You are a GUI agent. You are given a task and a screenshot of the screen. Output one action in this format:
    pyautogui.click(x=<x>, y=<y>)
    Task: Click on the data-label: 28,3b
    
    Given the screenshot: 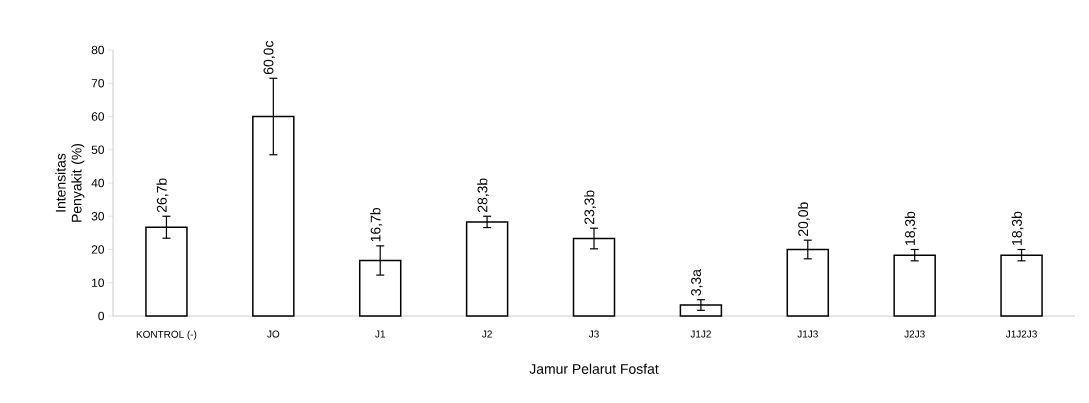 What is the action you would take?
    pyautogui.click(x=483, y=195)
    